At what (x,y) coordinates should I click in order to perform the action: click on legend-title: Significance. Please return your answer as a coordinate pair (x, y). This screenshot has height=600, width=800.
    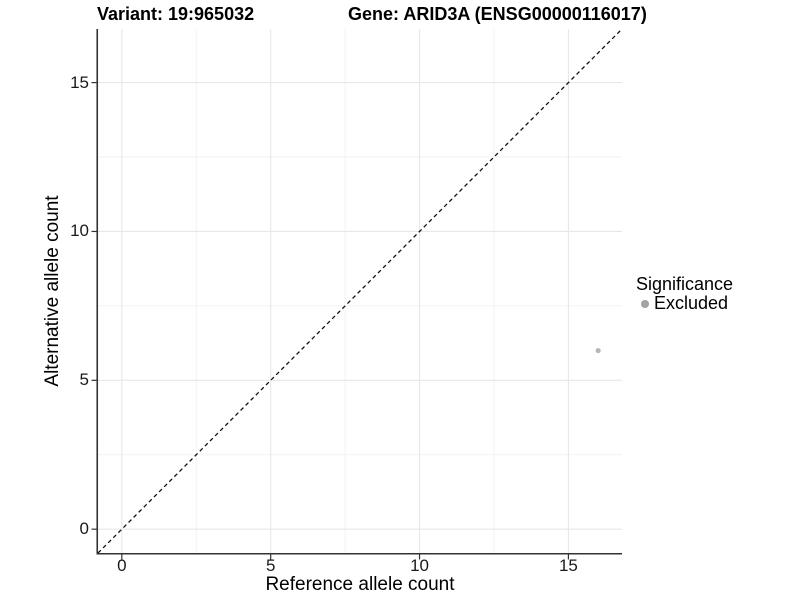
    Looking at the image, I should click on (685, 284).